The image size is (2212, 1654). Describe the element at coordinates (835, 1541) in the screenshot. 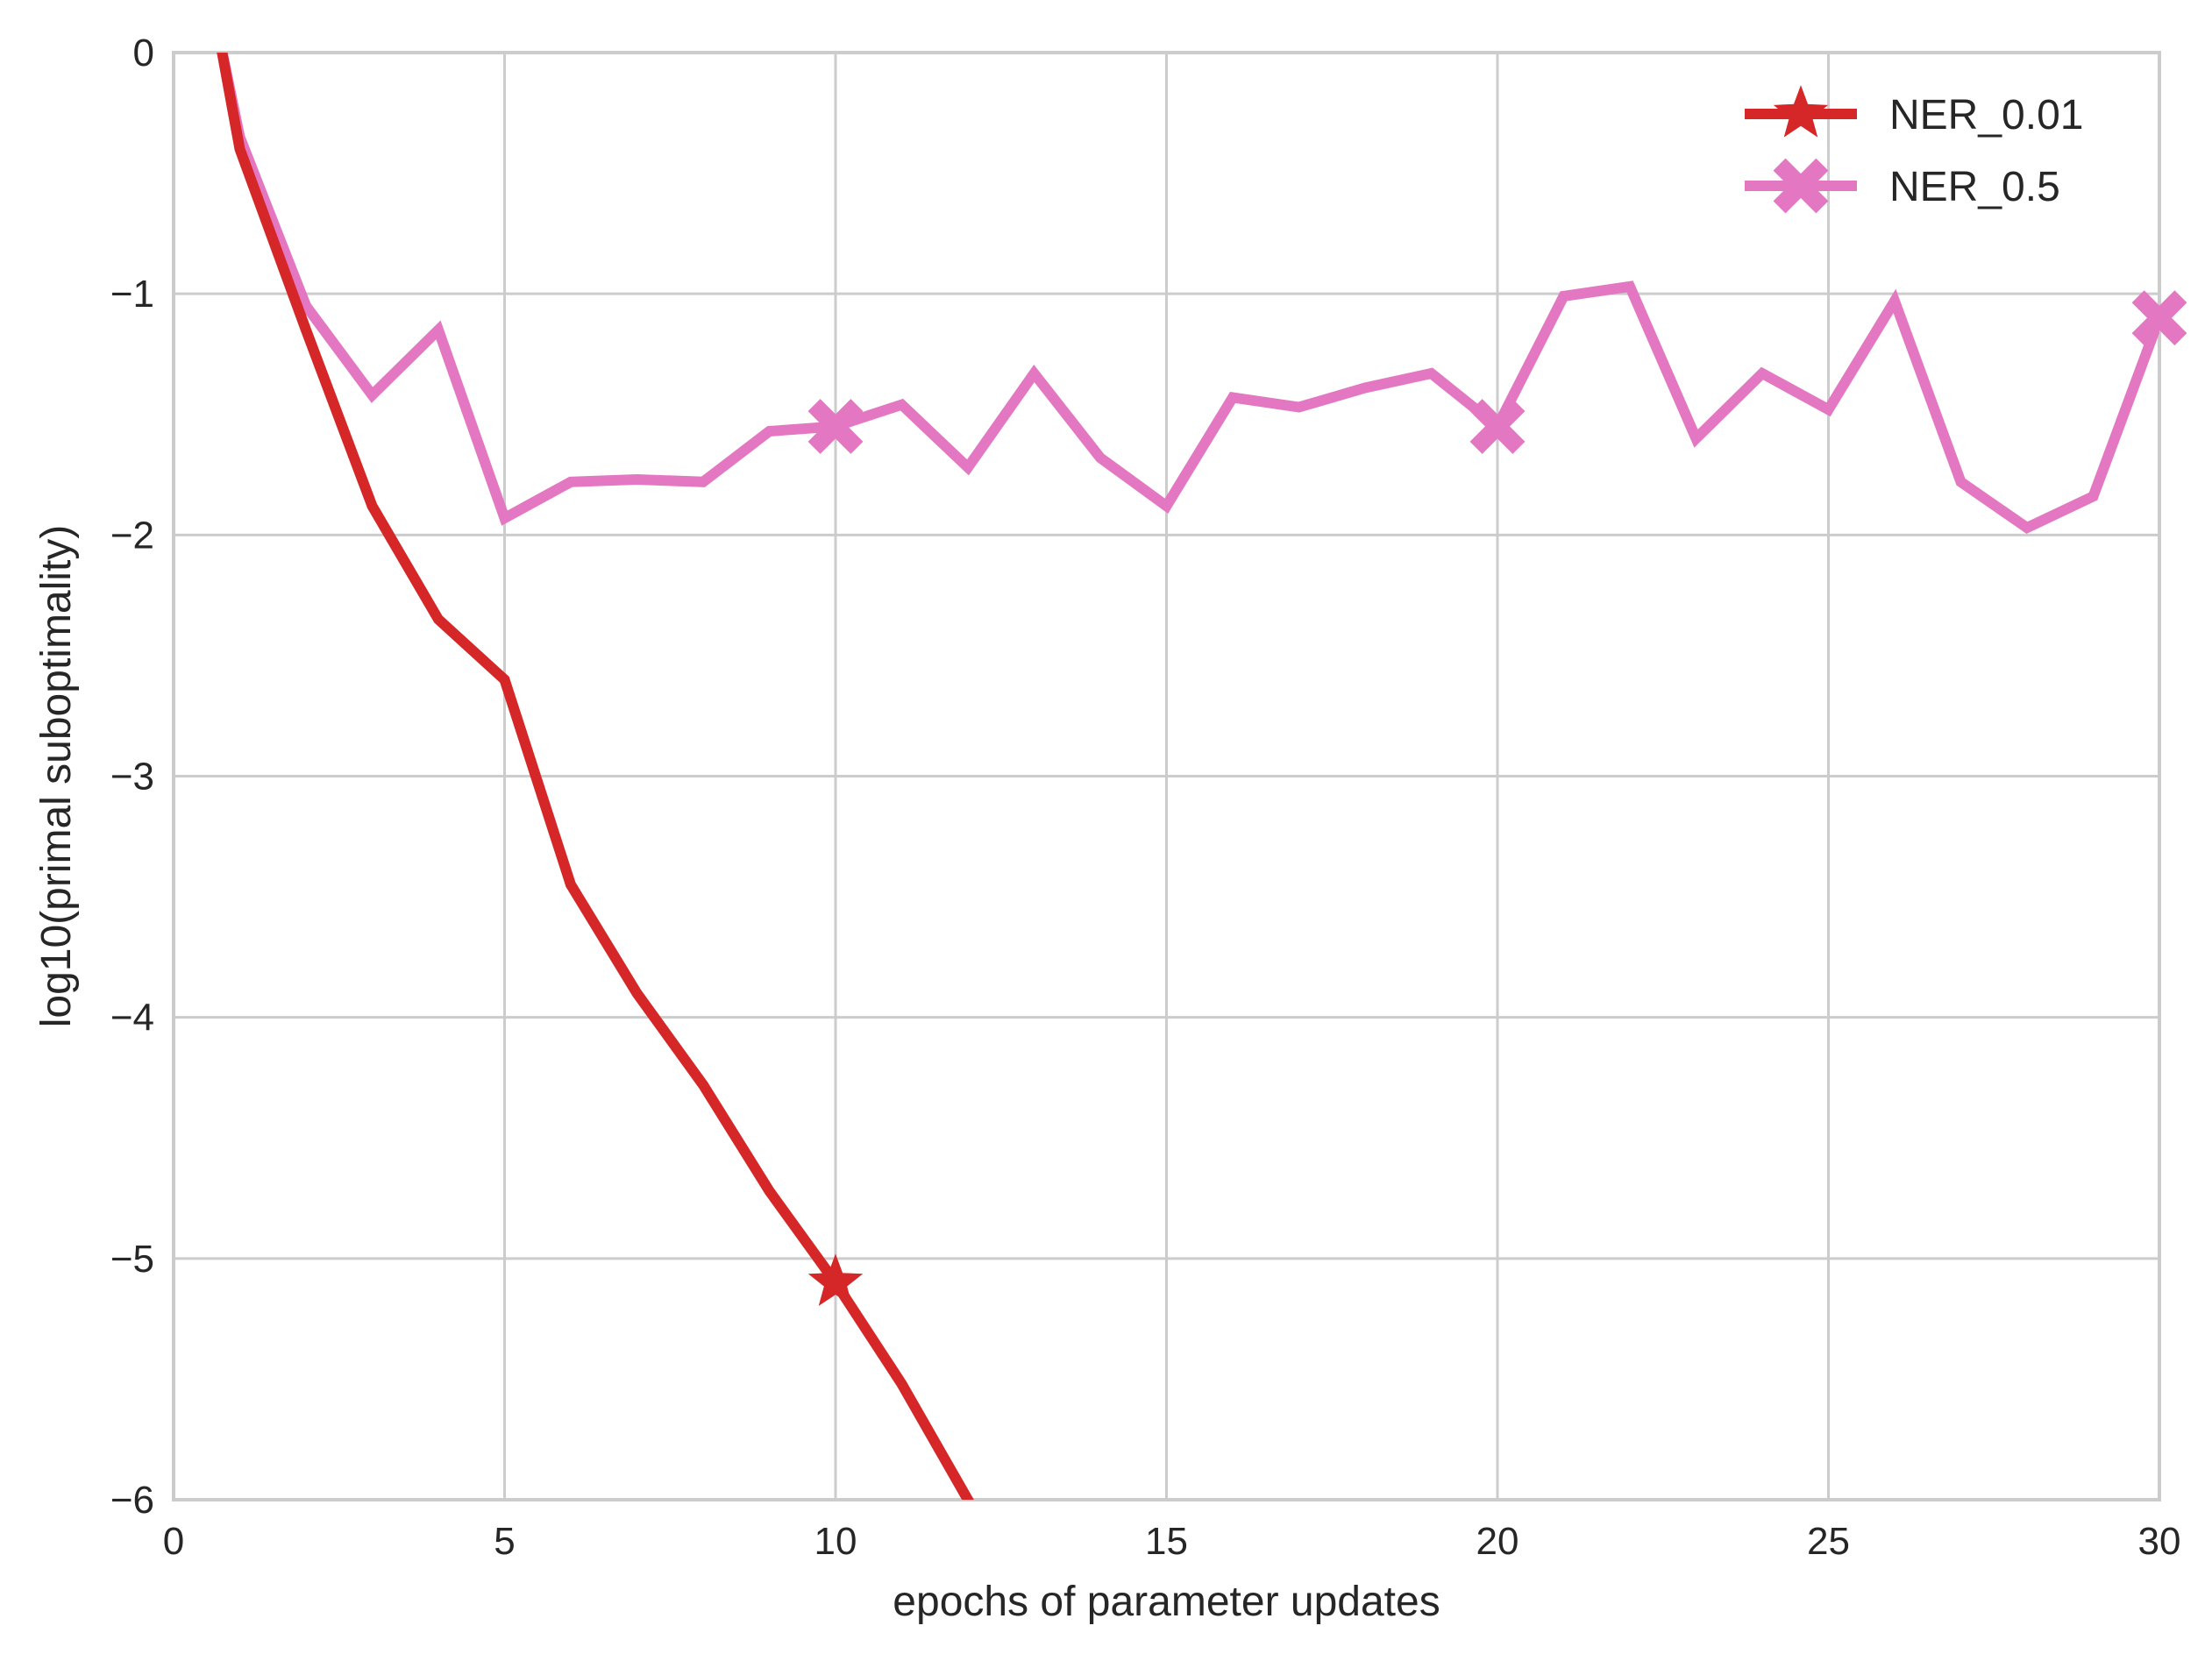

I see `x-tick-label: 10` at that location.